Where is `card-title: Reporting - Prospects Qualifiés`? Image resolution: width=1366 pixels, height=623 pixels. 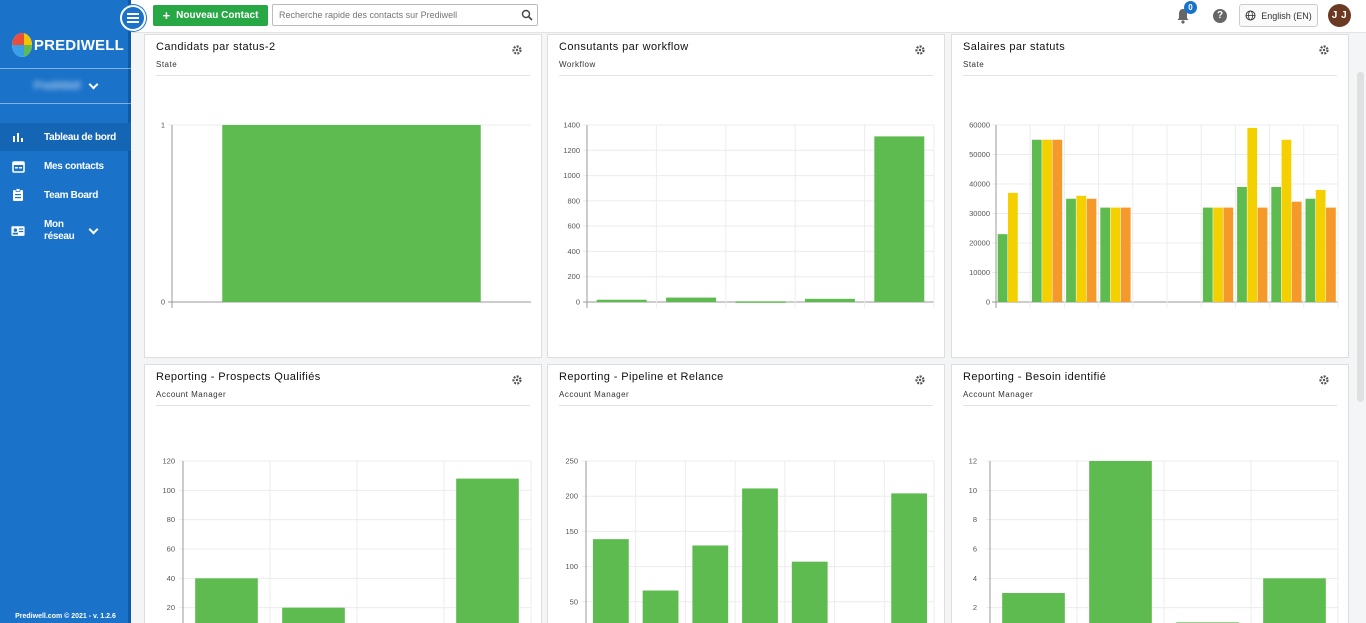
card-title: Reporting - Prospects Qualifiés is located at coordinates (238, 377).